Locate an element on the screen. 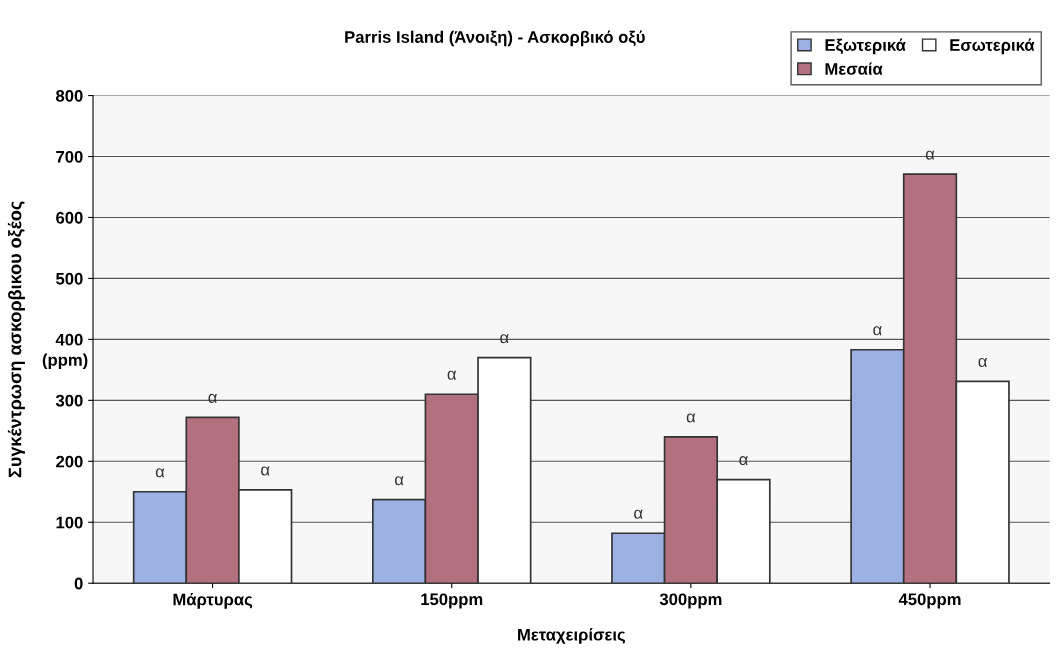  y-tick-label: 0 is located at coordinates (78, 583).